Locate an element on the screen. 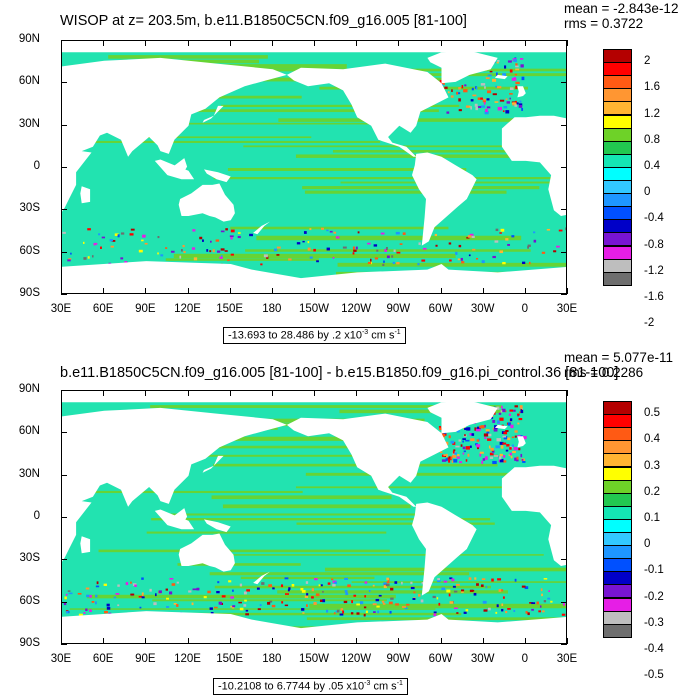 This screenshot has height=700, width=700. colorbar-label: -1.6 is located at coordinates (654, 296).